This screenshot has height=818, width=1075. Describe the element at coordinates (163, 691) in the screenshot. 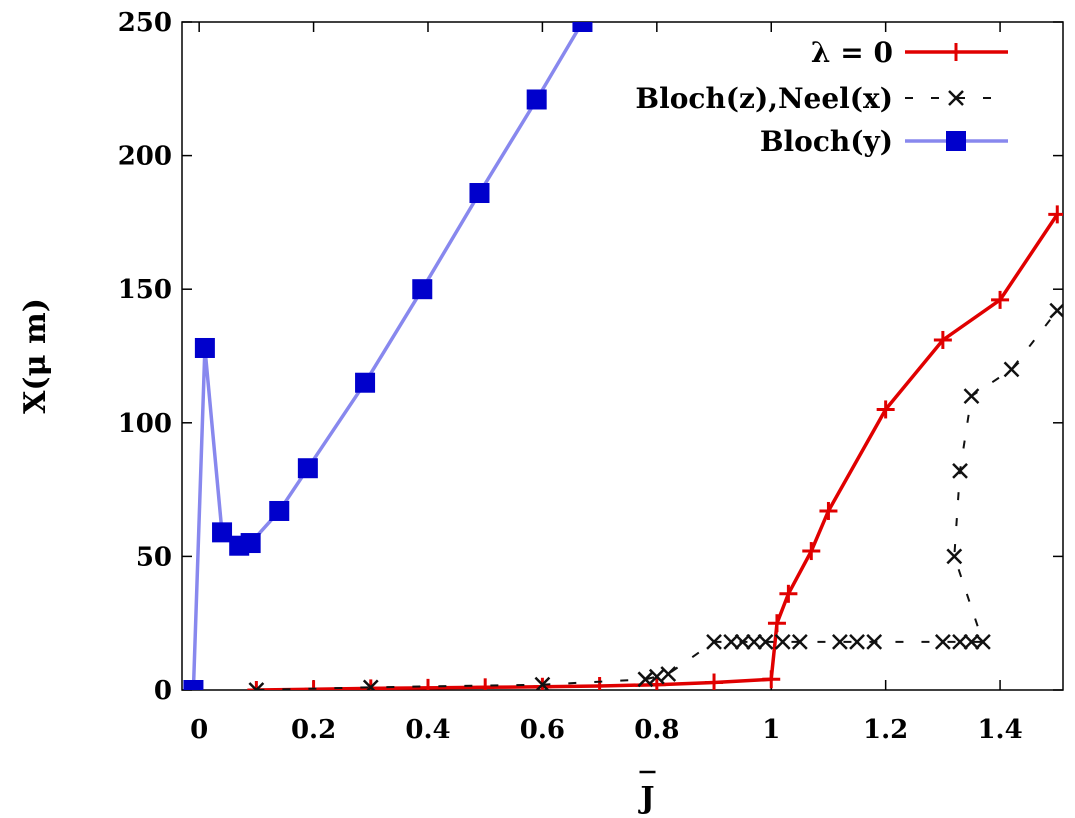

I see `y-tick-label: 0` at that location.